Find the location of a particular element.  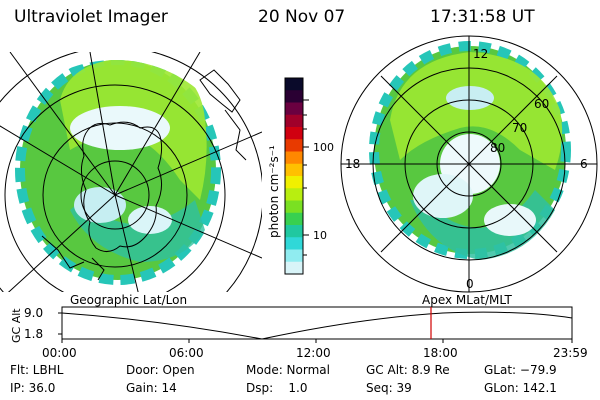

altitude-plot is located at coordinates (315, 324).